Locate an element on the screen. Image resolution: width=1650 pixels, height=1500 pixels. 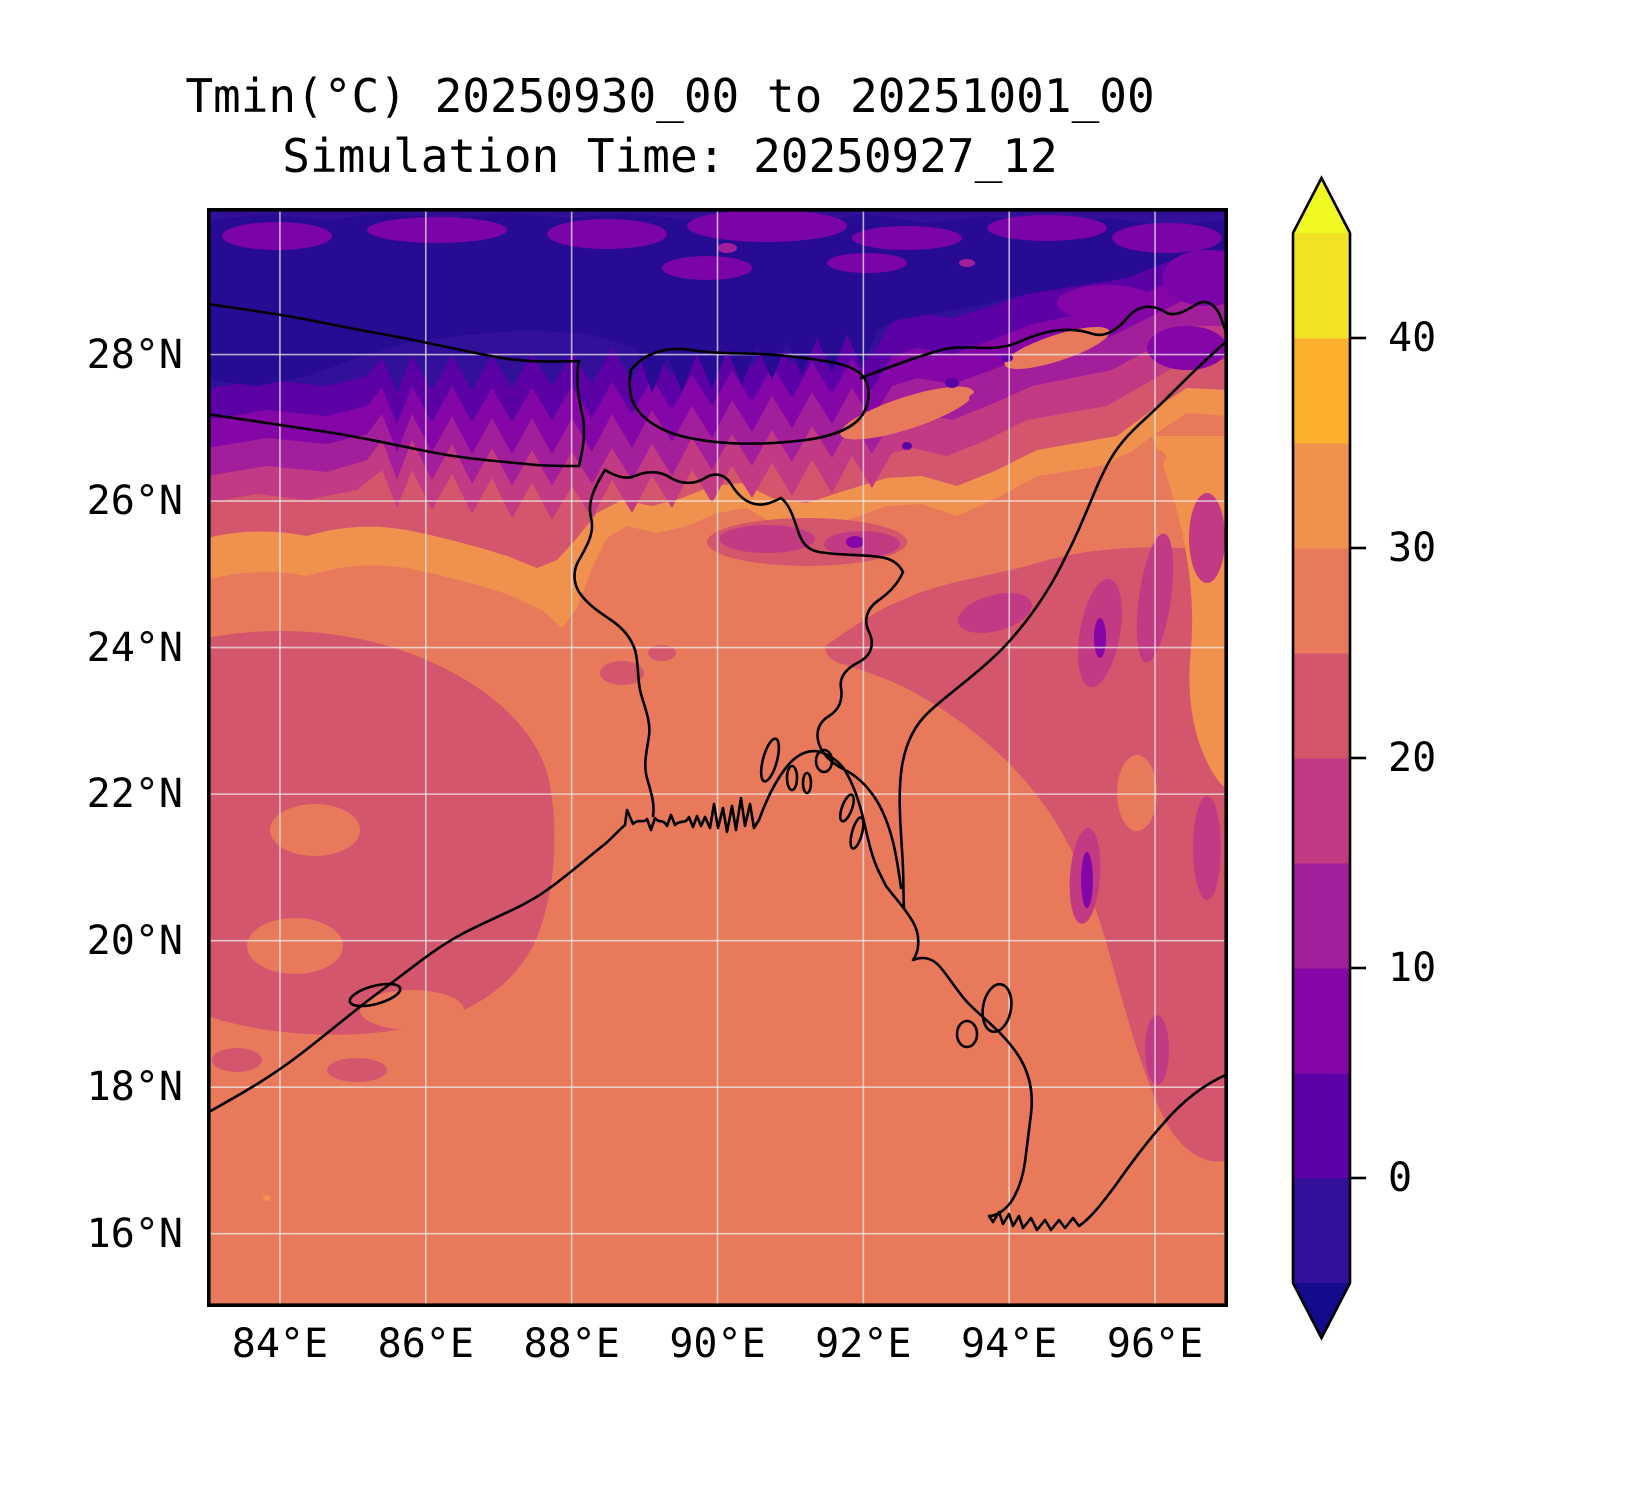
bhutan-border is located at coordinates (749, 396).